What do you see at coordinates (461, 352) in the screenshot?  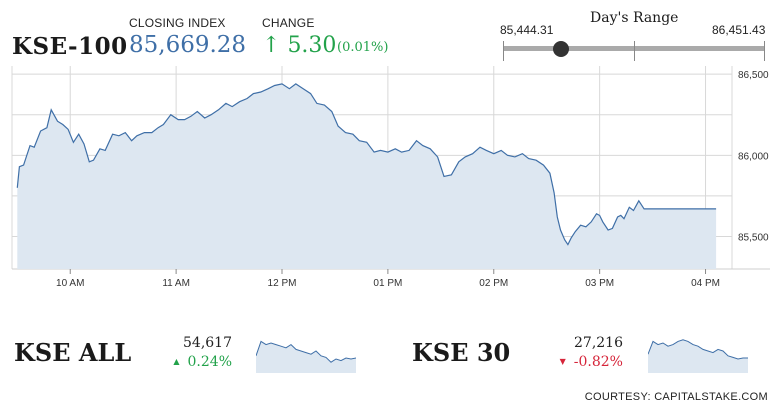 I see `kse-30-name: KSE 30` at bounding box center [461, 352].